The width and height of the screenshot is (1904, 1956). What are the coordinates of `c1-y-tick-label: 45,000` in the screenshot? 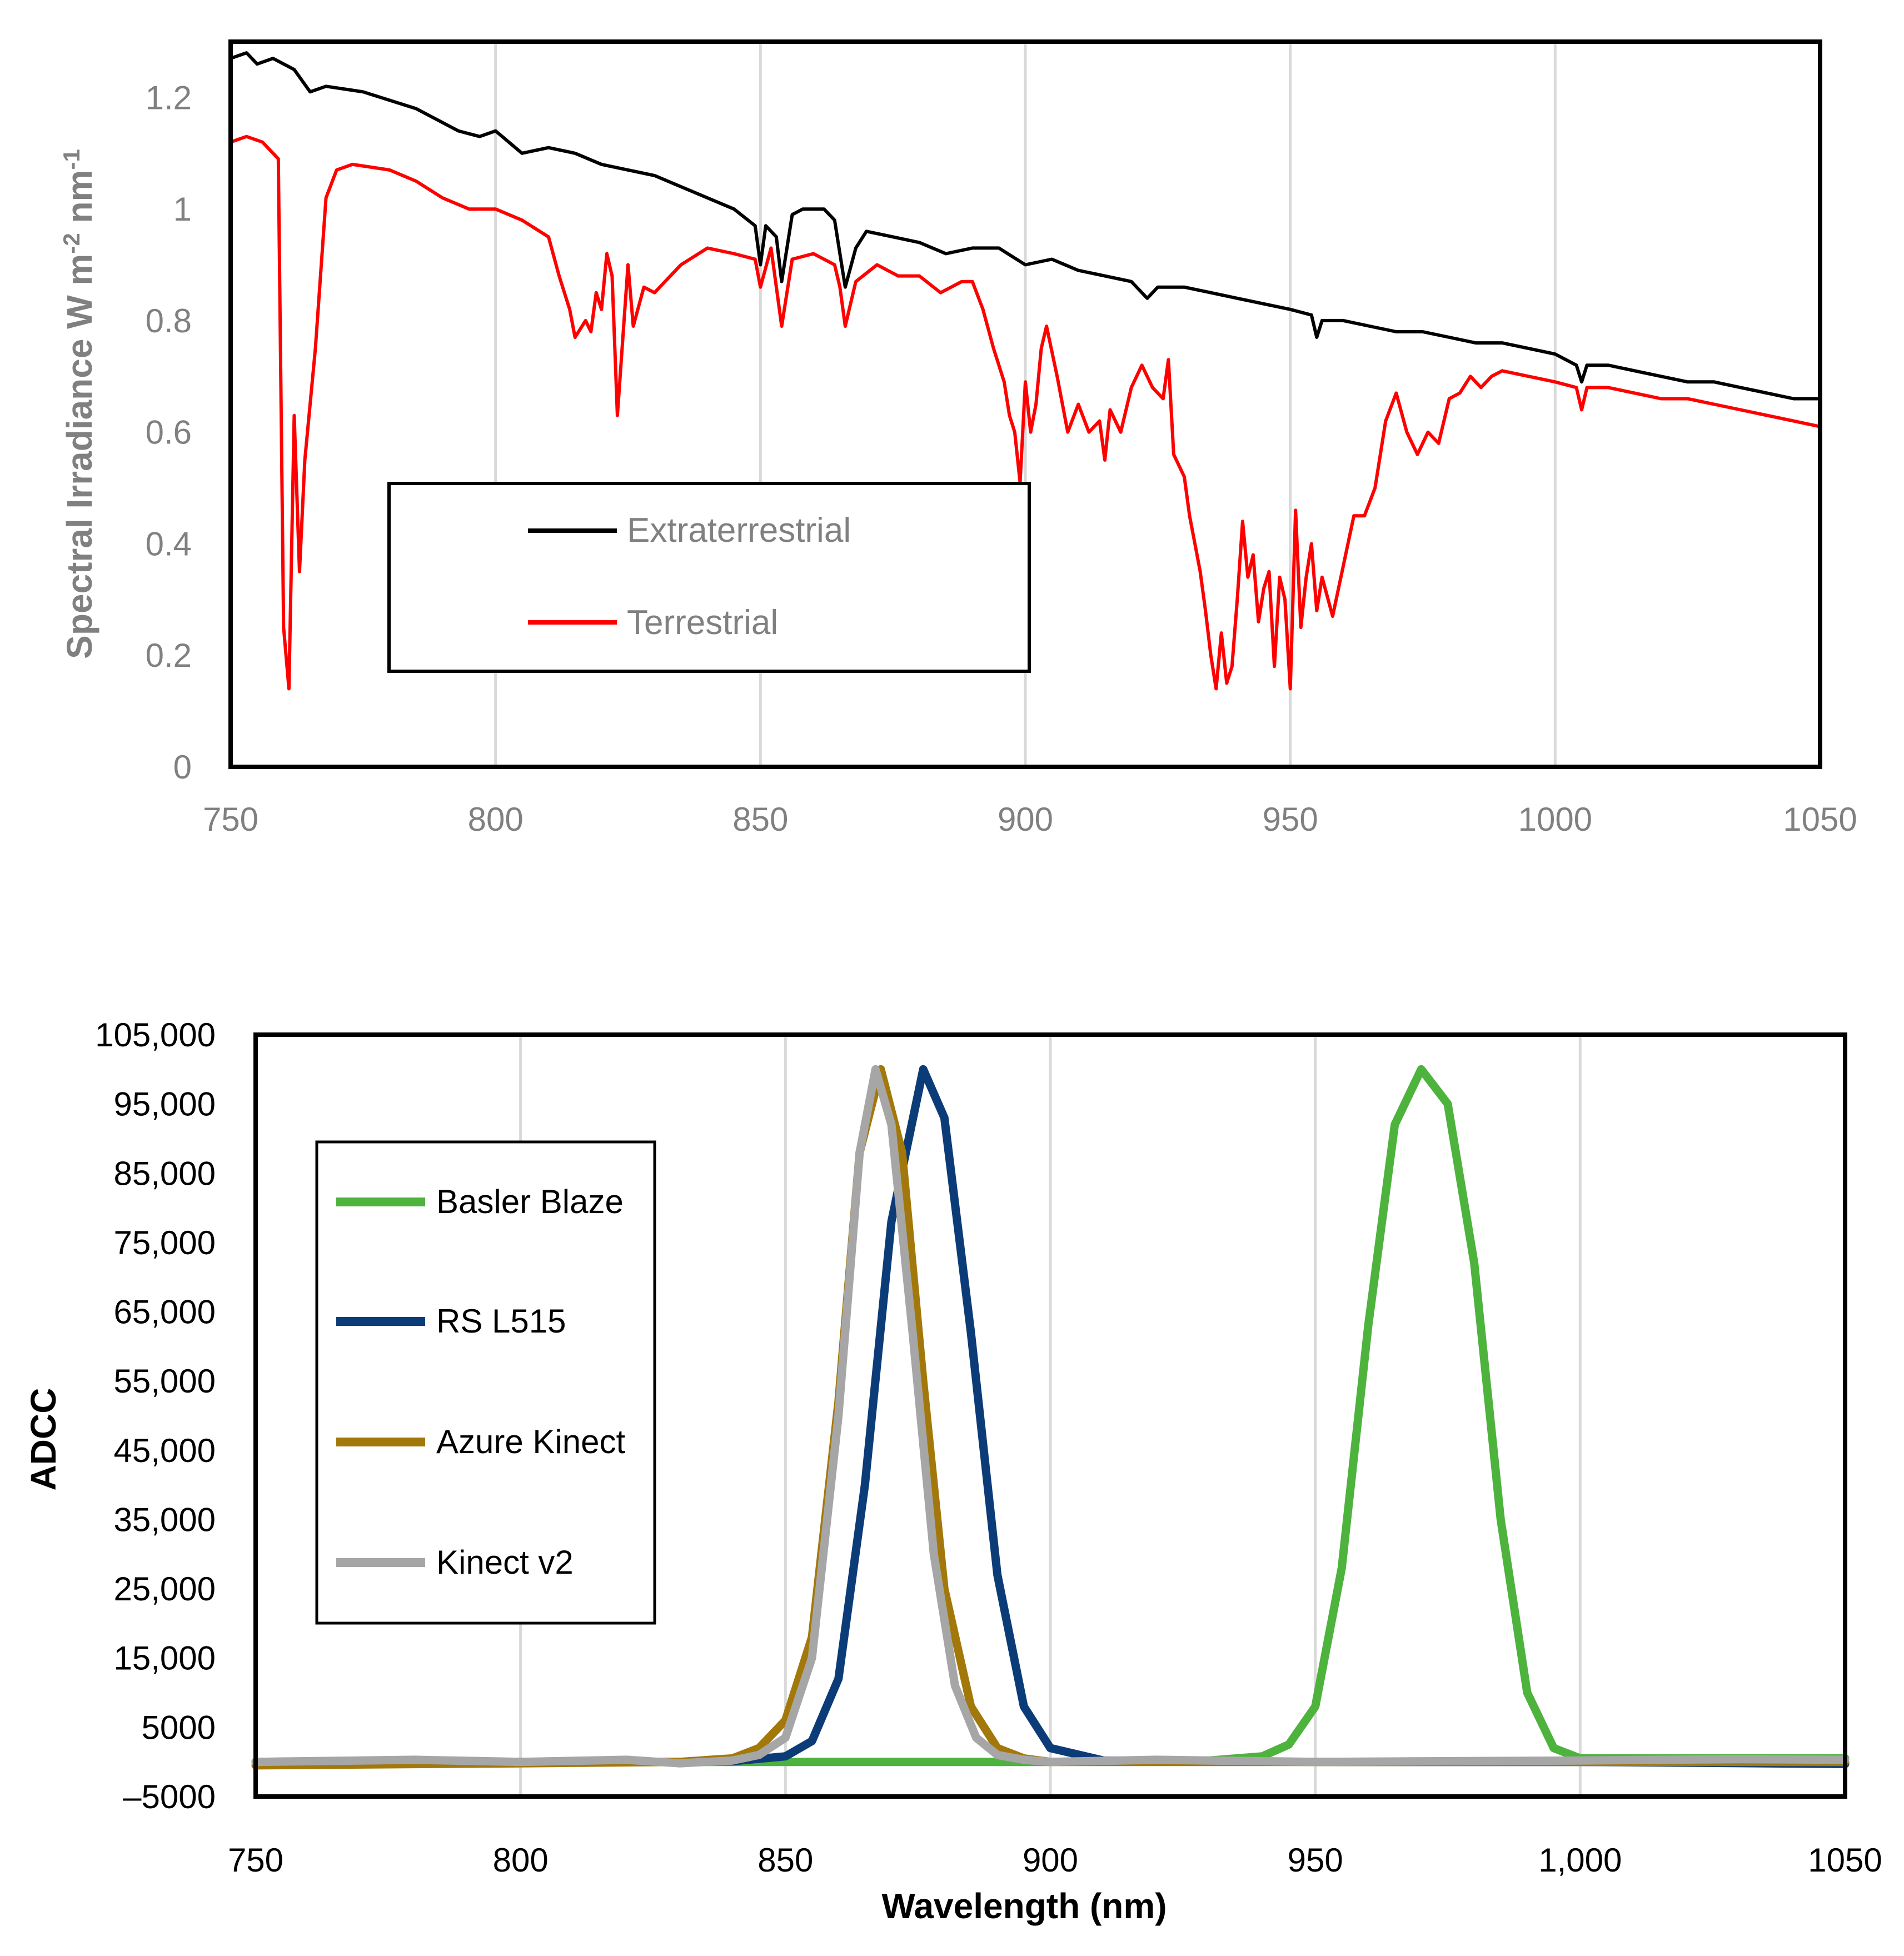 It's located at (164, 1450).